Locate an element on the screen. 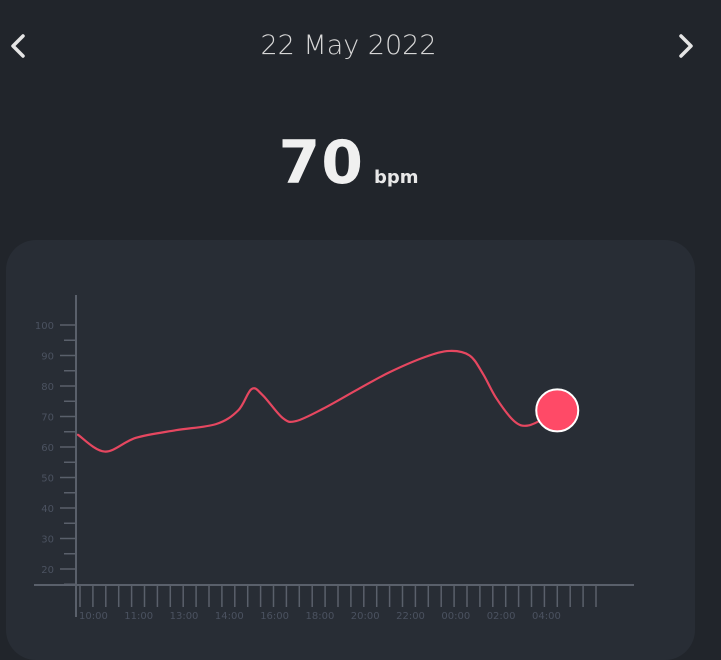 The height and width of the screenshot is (660, 721). current-value-marker is located at coordinates (557, 410).